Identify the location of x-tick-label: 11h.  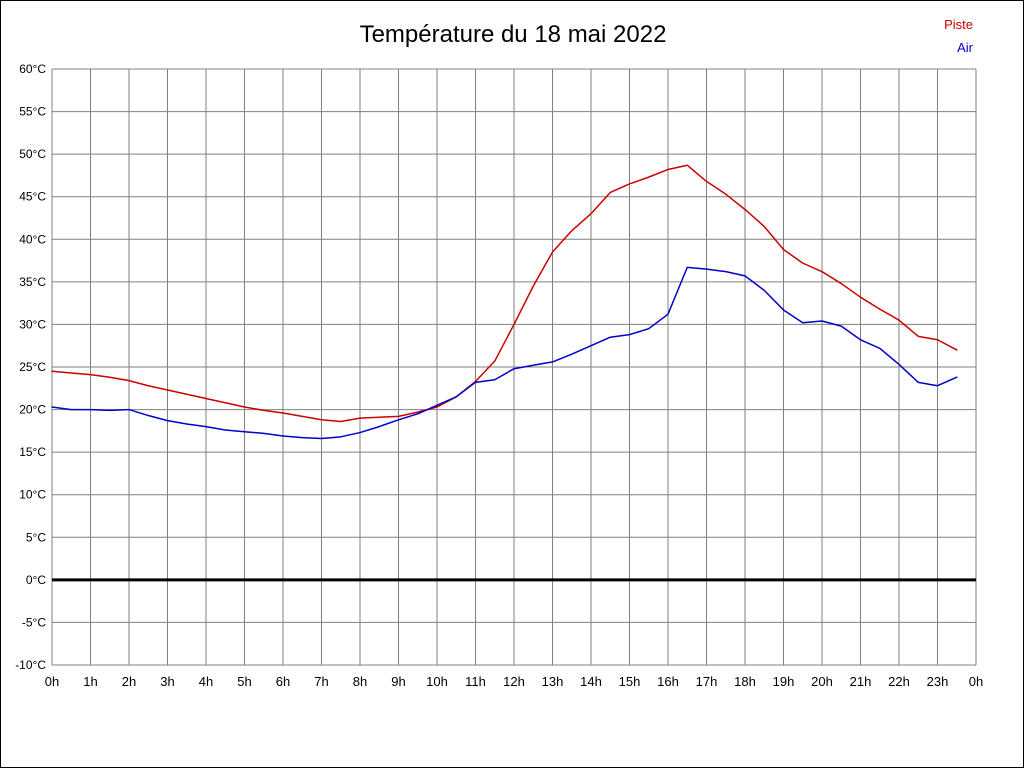
(475, 681).